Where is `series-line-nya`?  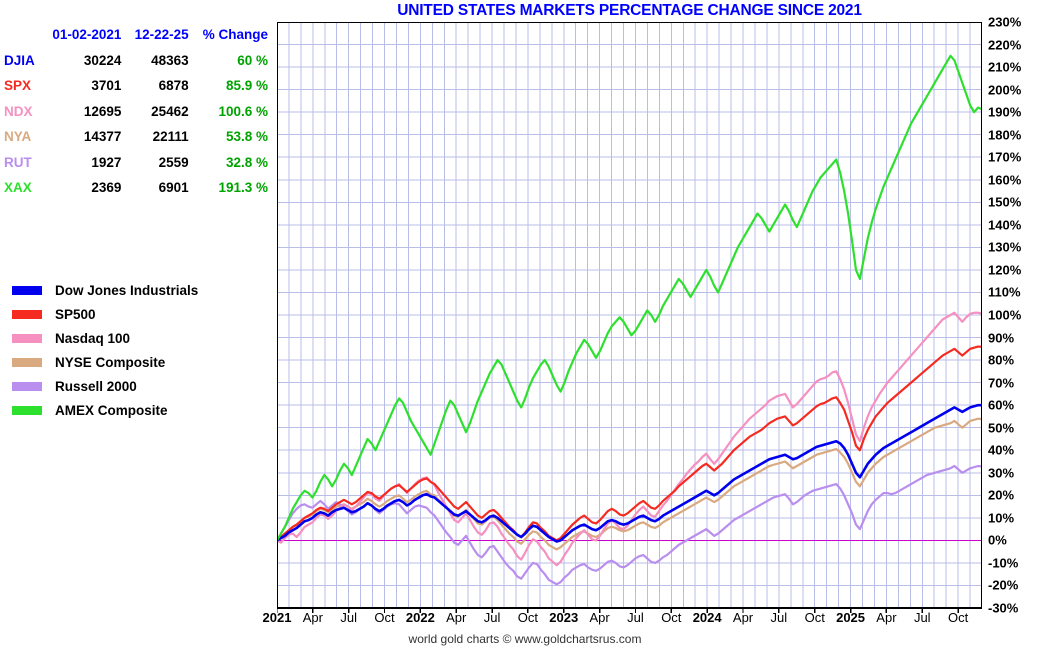
series-line-nya is located at coordinates (629, 484).